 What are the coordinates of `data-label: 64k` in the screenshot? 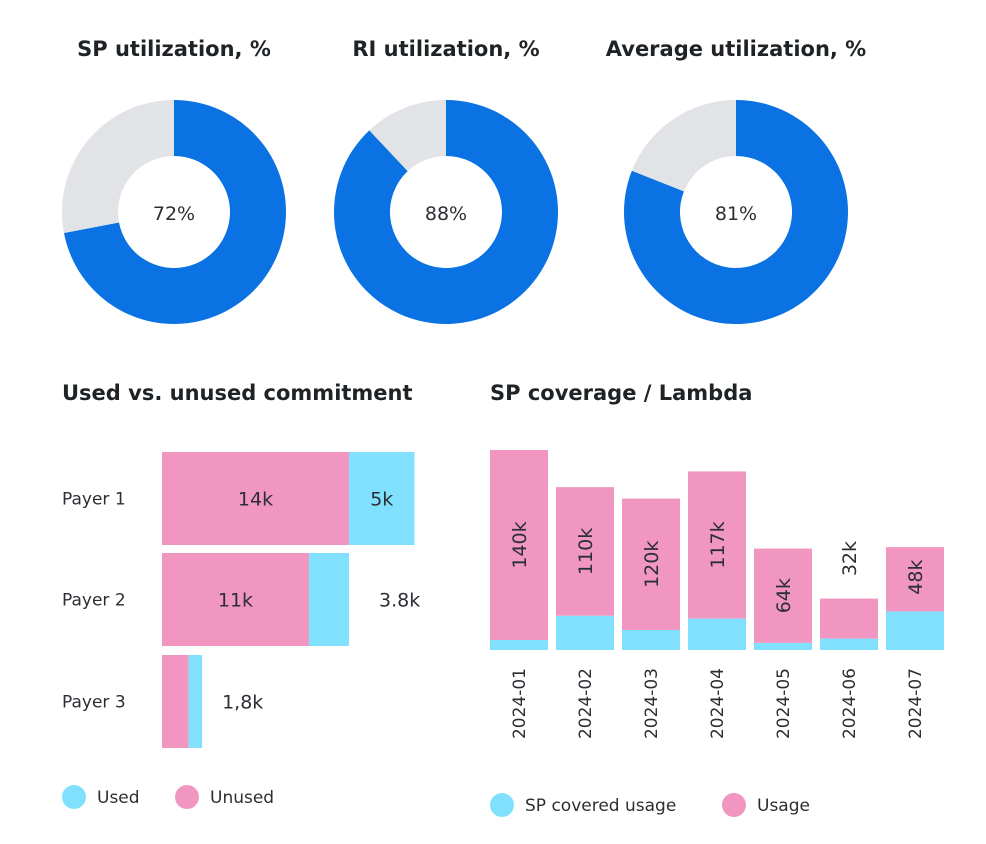 It's located at (784, 595).